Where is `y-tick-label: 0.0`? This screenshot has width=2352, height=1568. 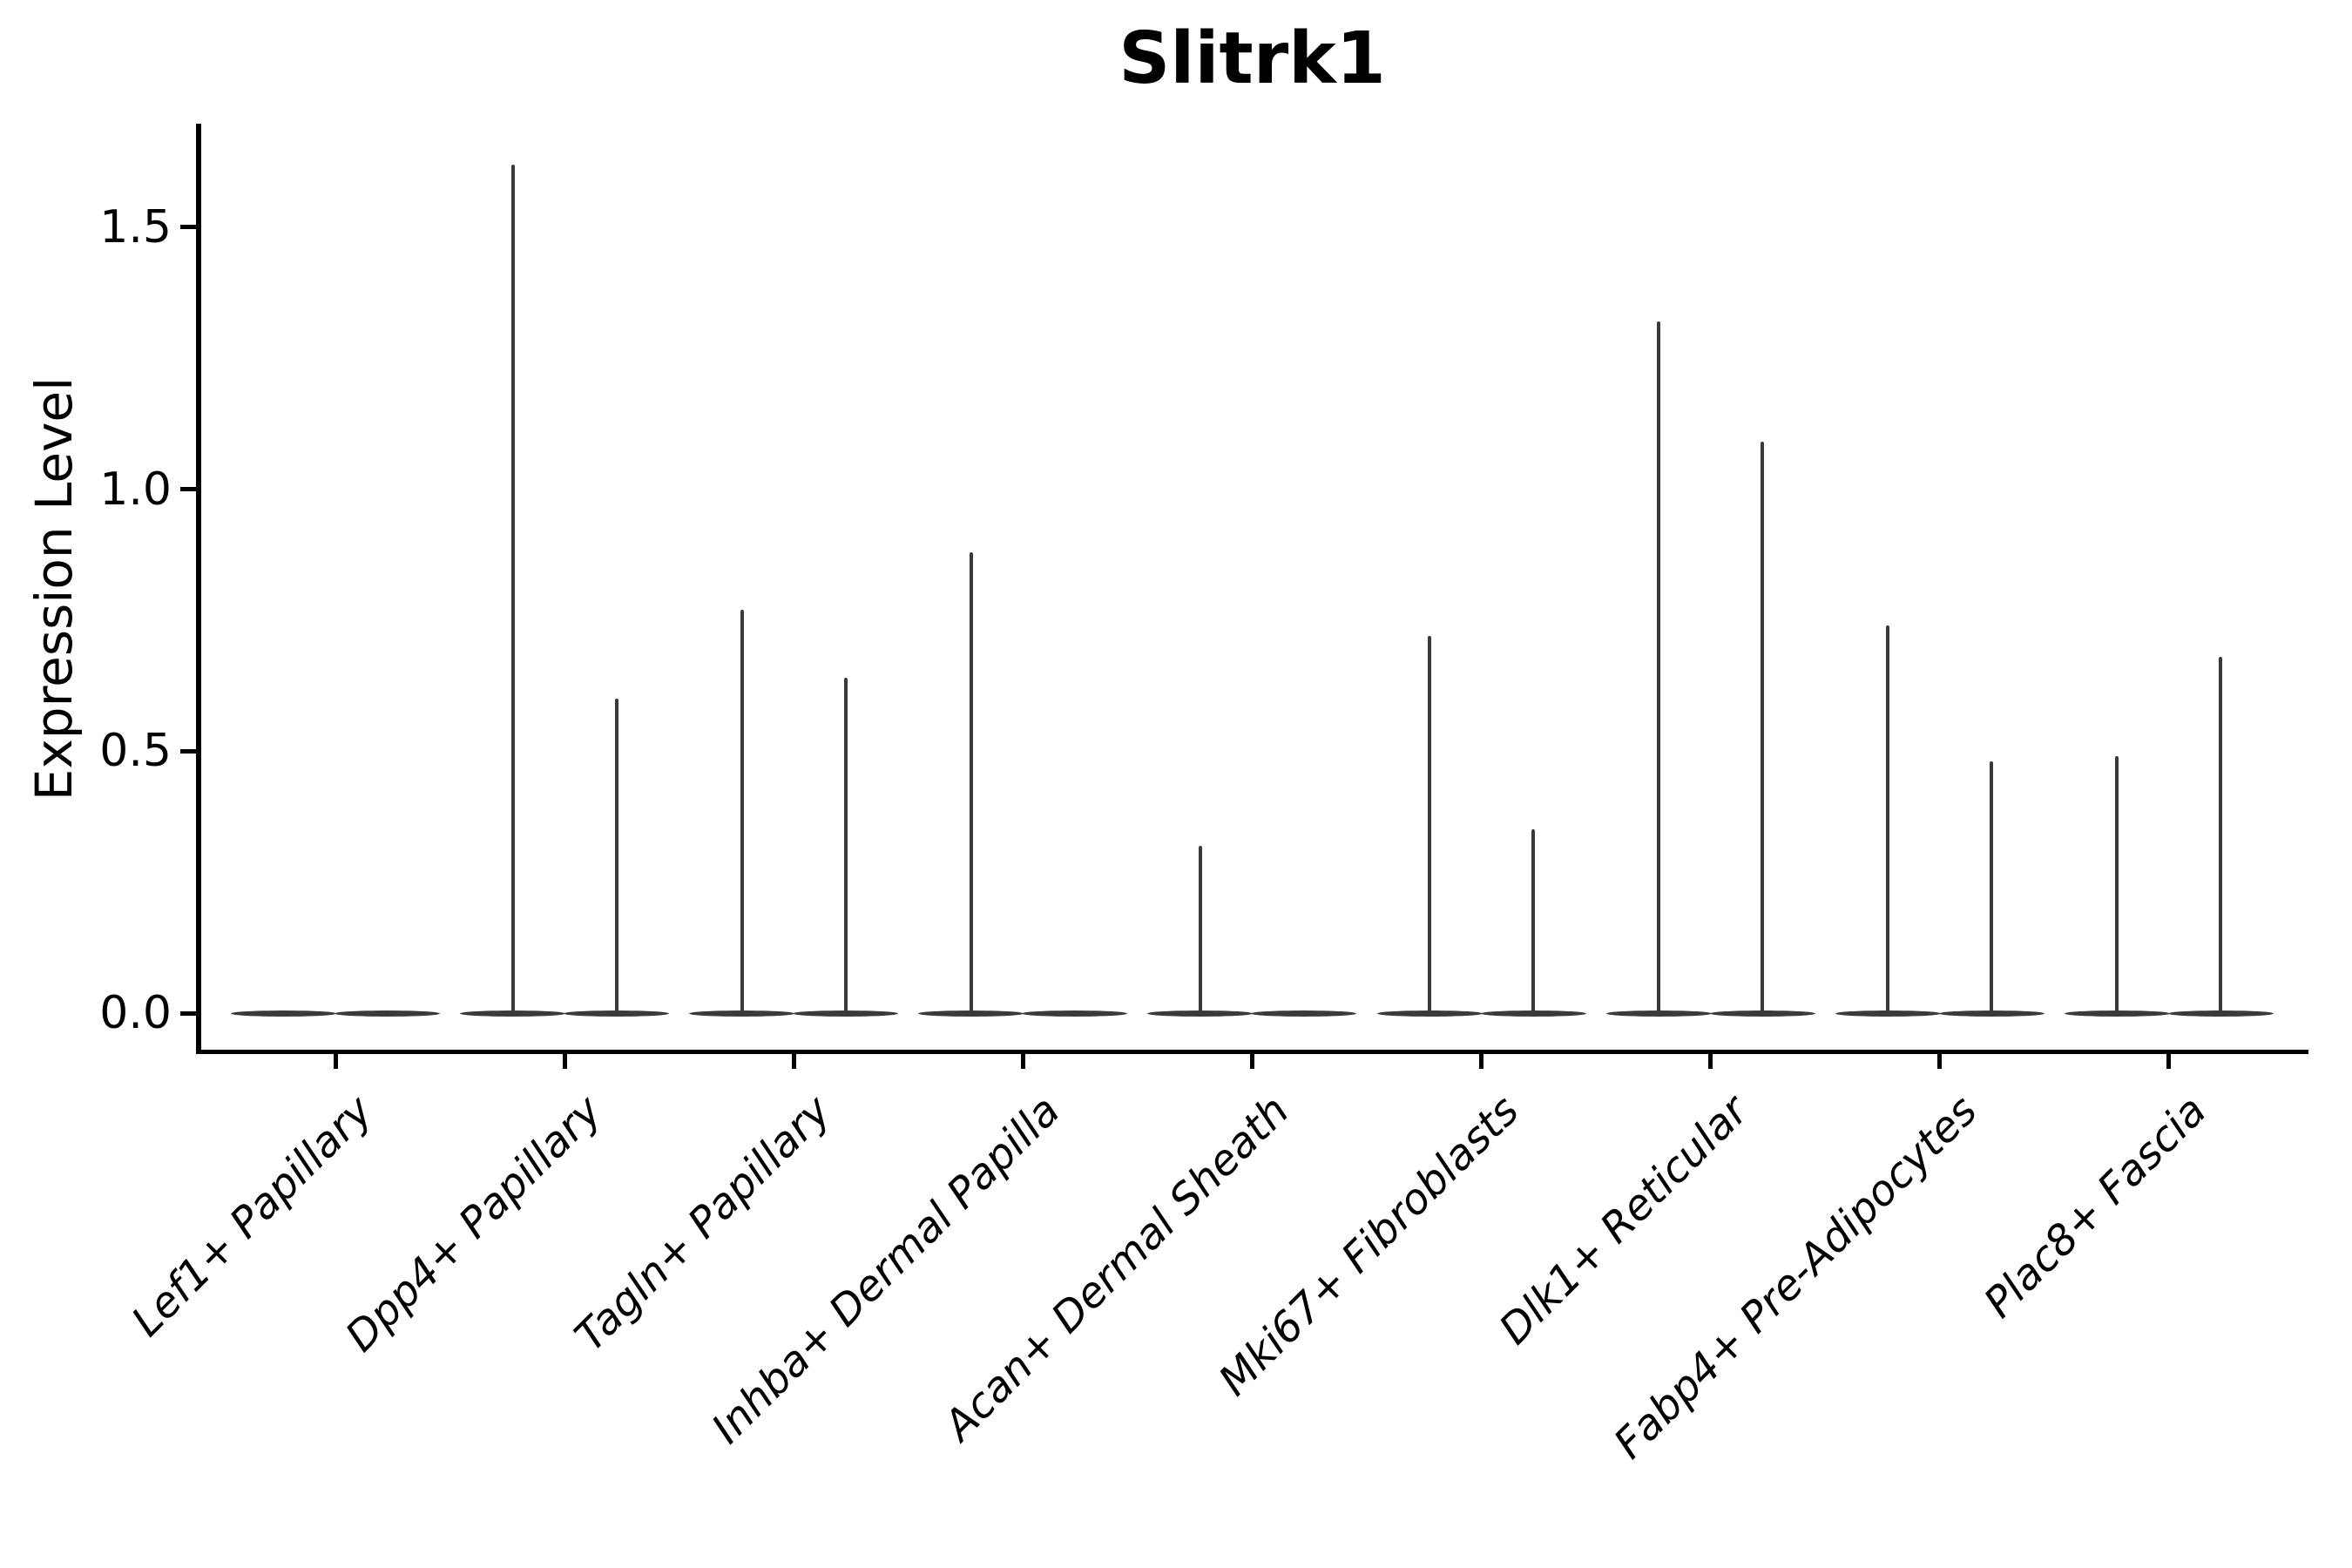
y-tick-label: 0.0 is located at coordinates (135, 1013).